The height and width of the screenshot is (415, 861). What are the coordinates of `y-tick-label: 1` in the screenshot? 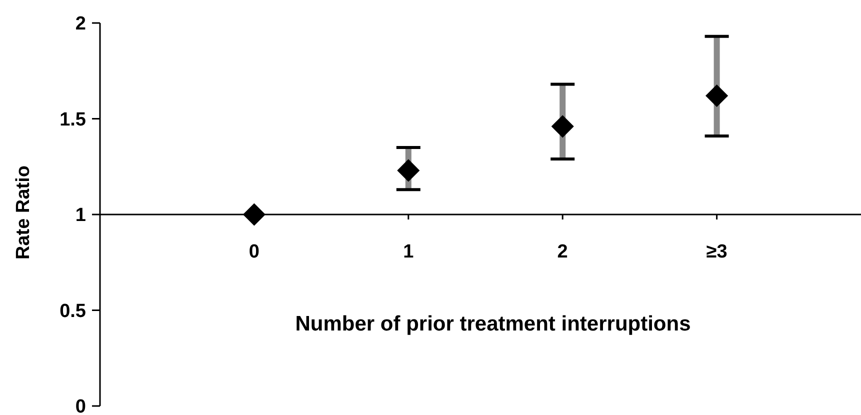 It's located at (80, 215).